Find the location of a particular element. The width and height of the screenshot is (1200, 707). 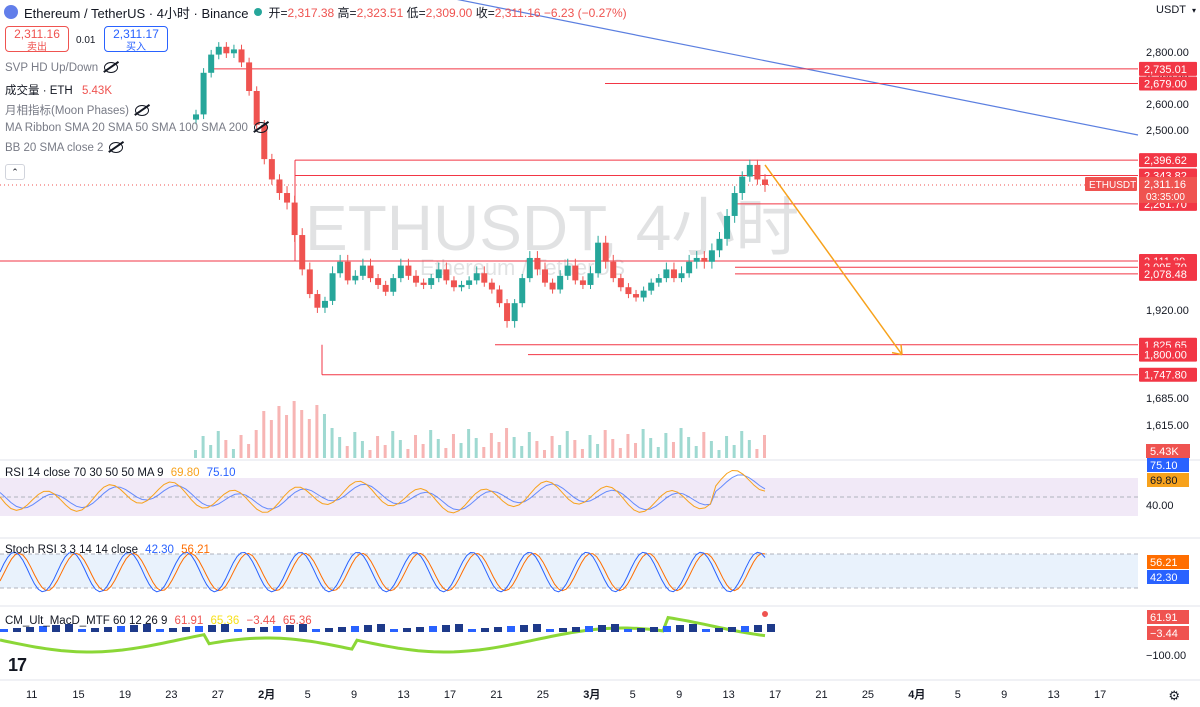

x-axis-tick: 5 is located at coordinates (958, 695).